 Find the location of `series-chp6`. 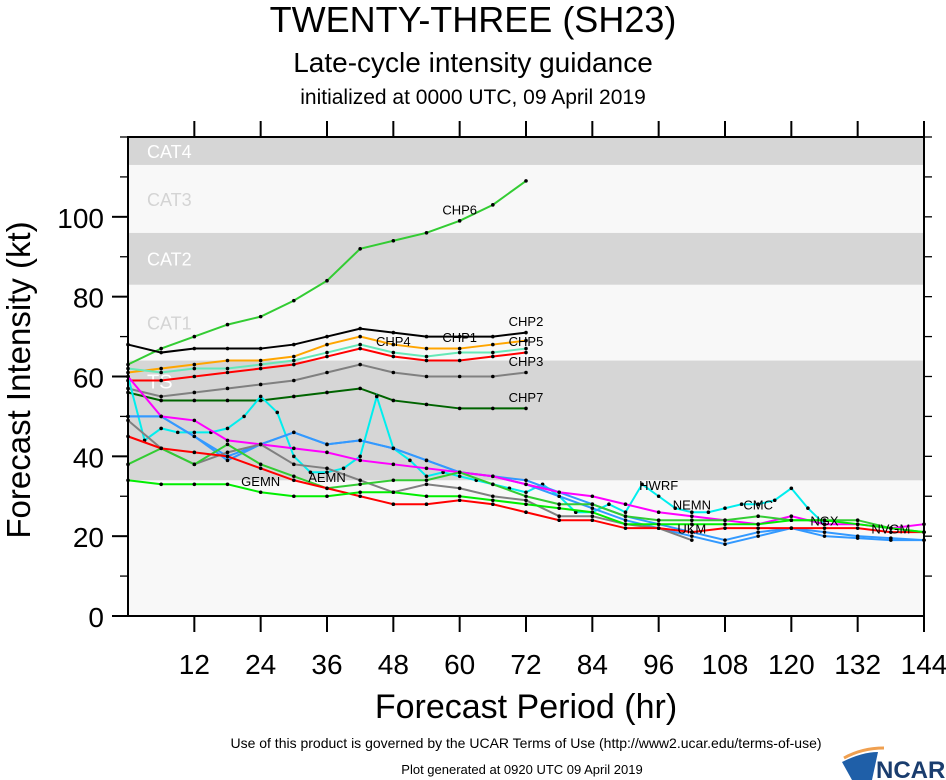

series-chp6 is located at coordinates (327, 273).